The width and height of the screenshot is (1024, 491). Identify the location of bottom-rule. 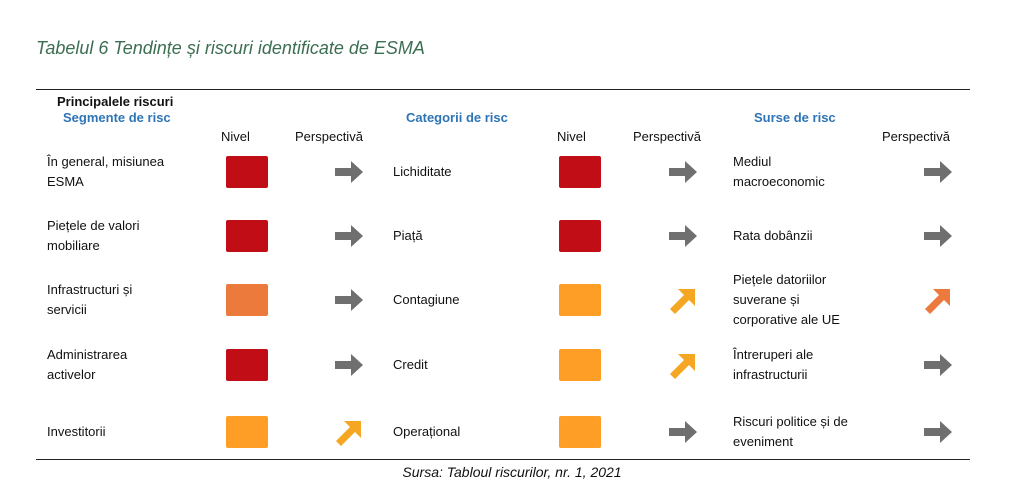
(503, 459).